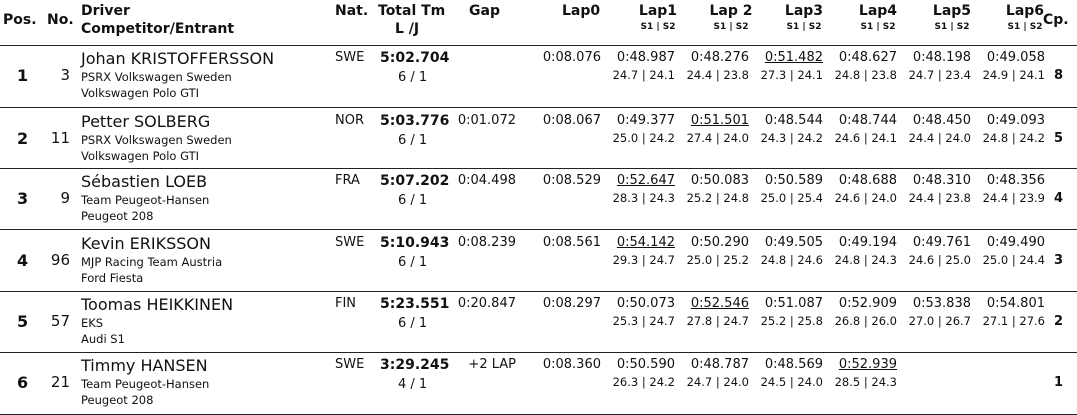  I want to click on lap-time: 0:48.569, so click(793, 364).